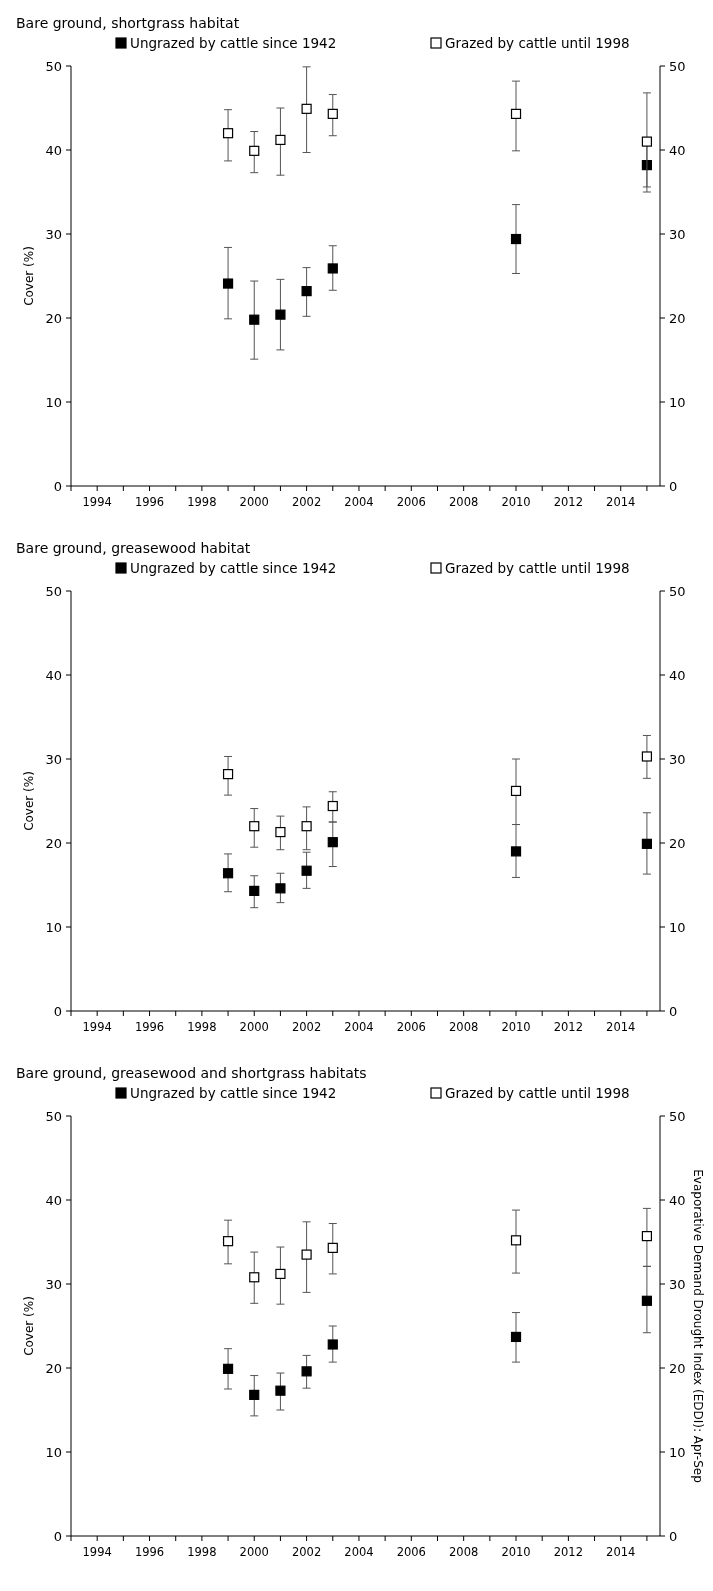  What do you see at coordinates (698, 1326) in the screenshot?
I see `y2-axis-title: Evaporative Demand Drought Index (EDDI): Apr-Sep` at bounding box center [698, 1326].